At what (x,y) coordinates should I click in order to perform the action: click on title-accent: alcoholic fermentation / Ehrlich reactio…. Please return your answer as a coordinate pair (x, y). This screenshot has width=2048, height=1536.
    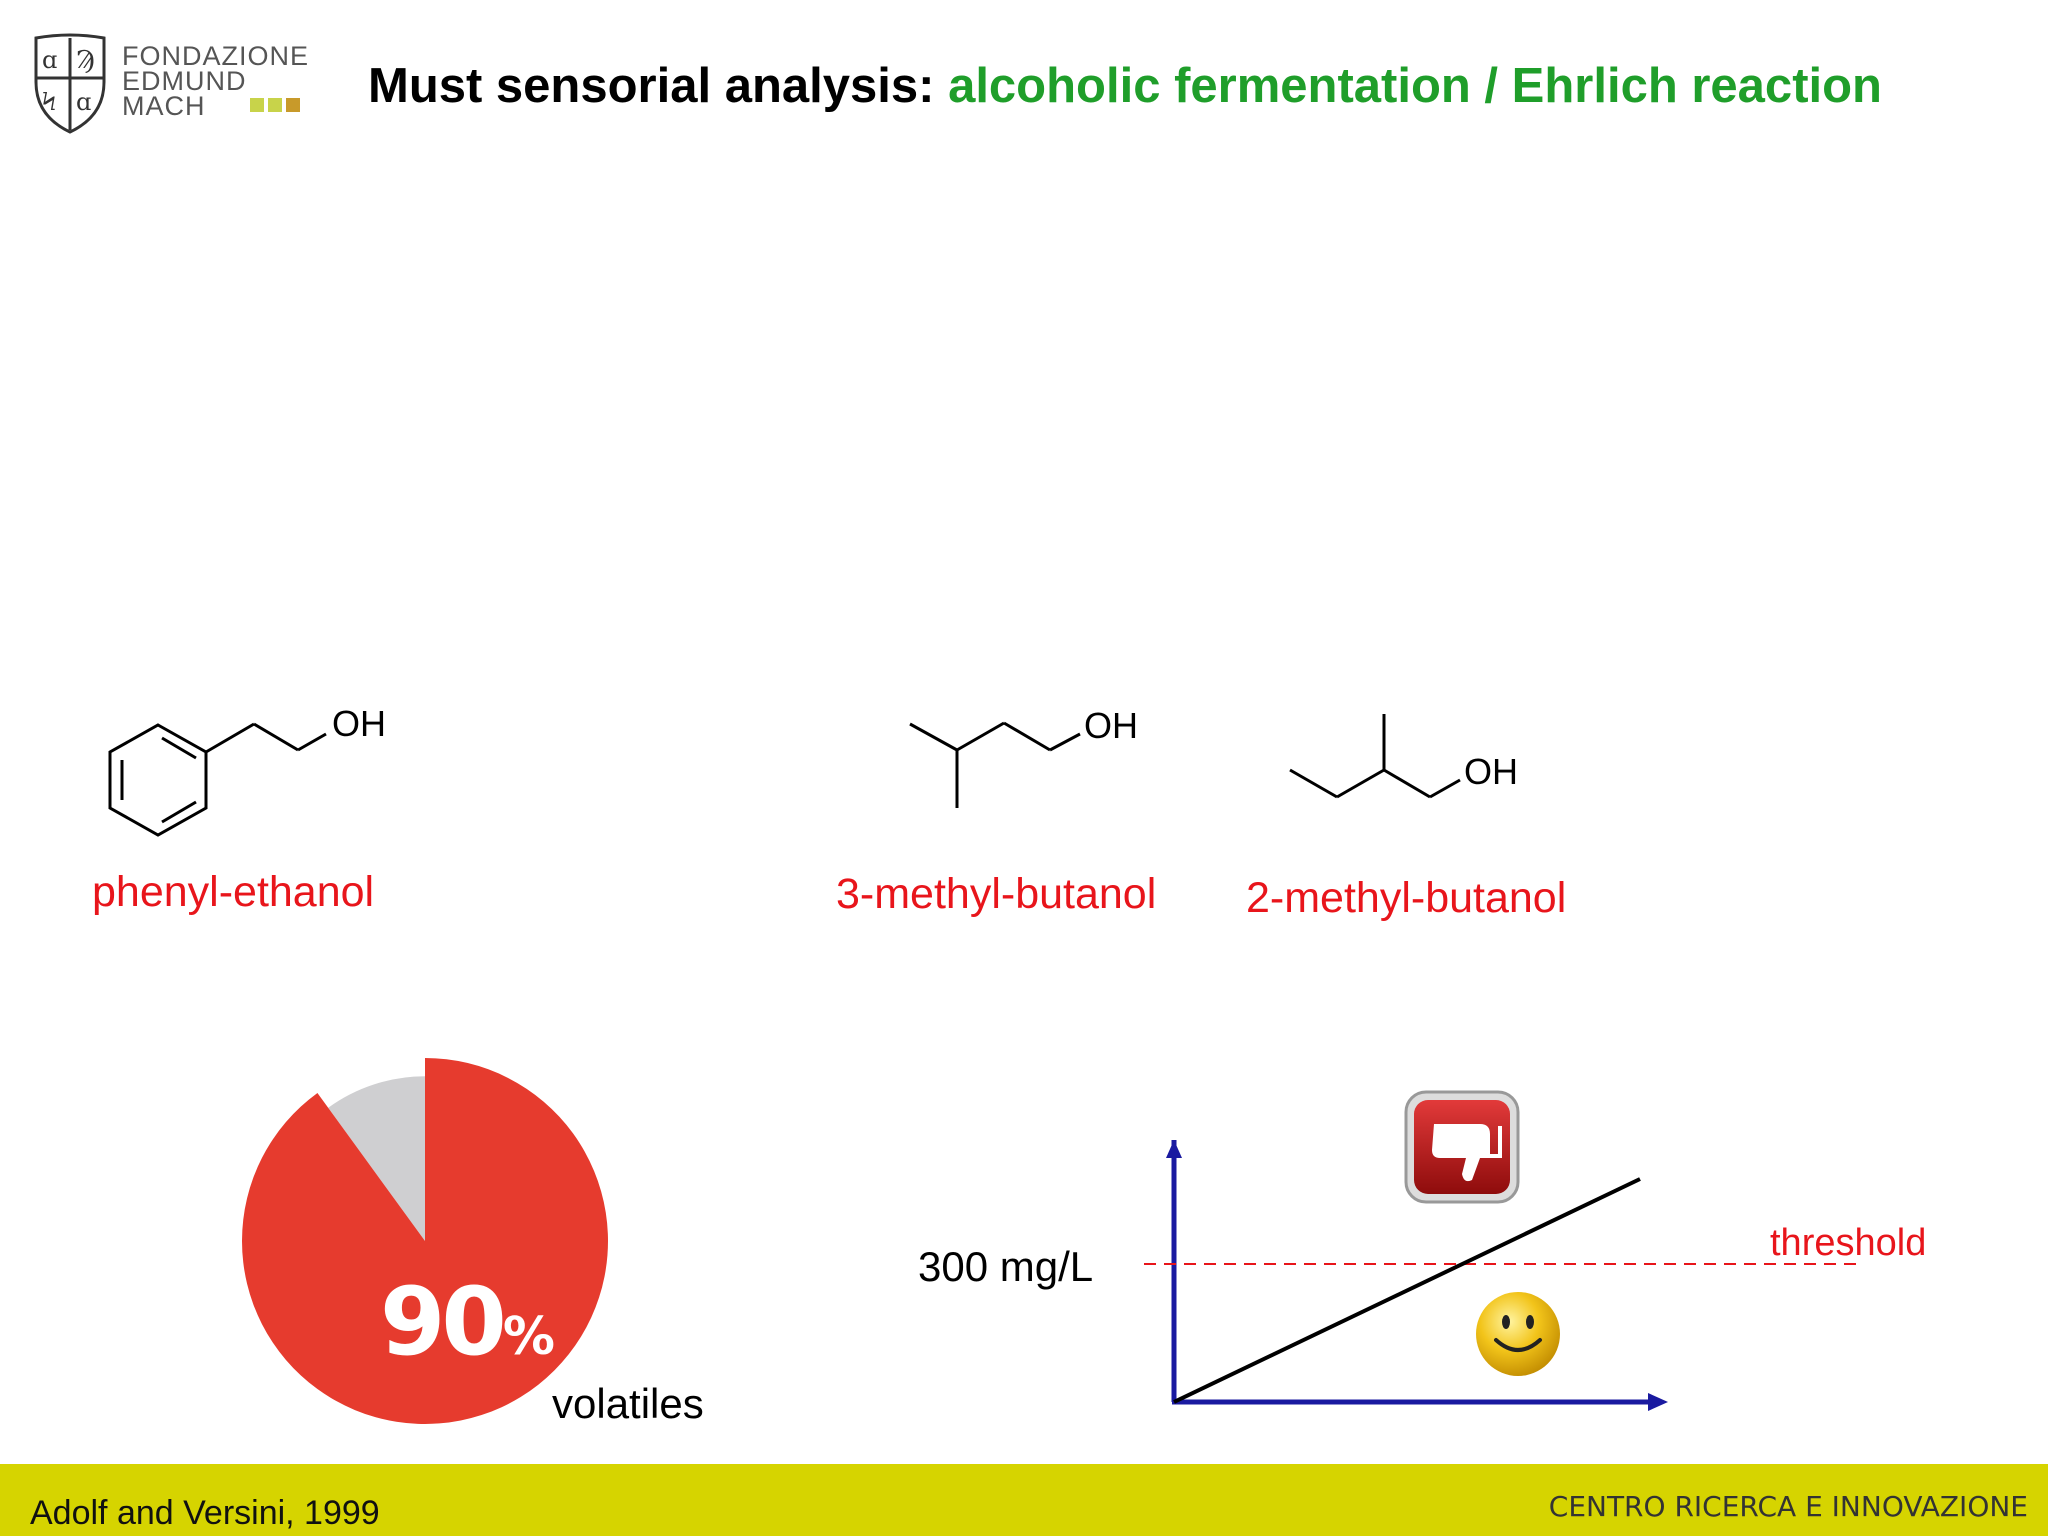
    Looking at the image, I should click on (1415, 86).